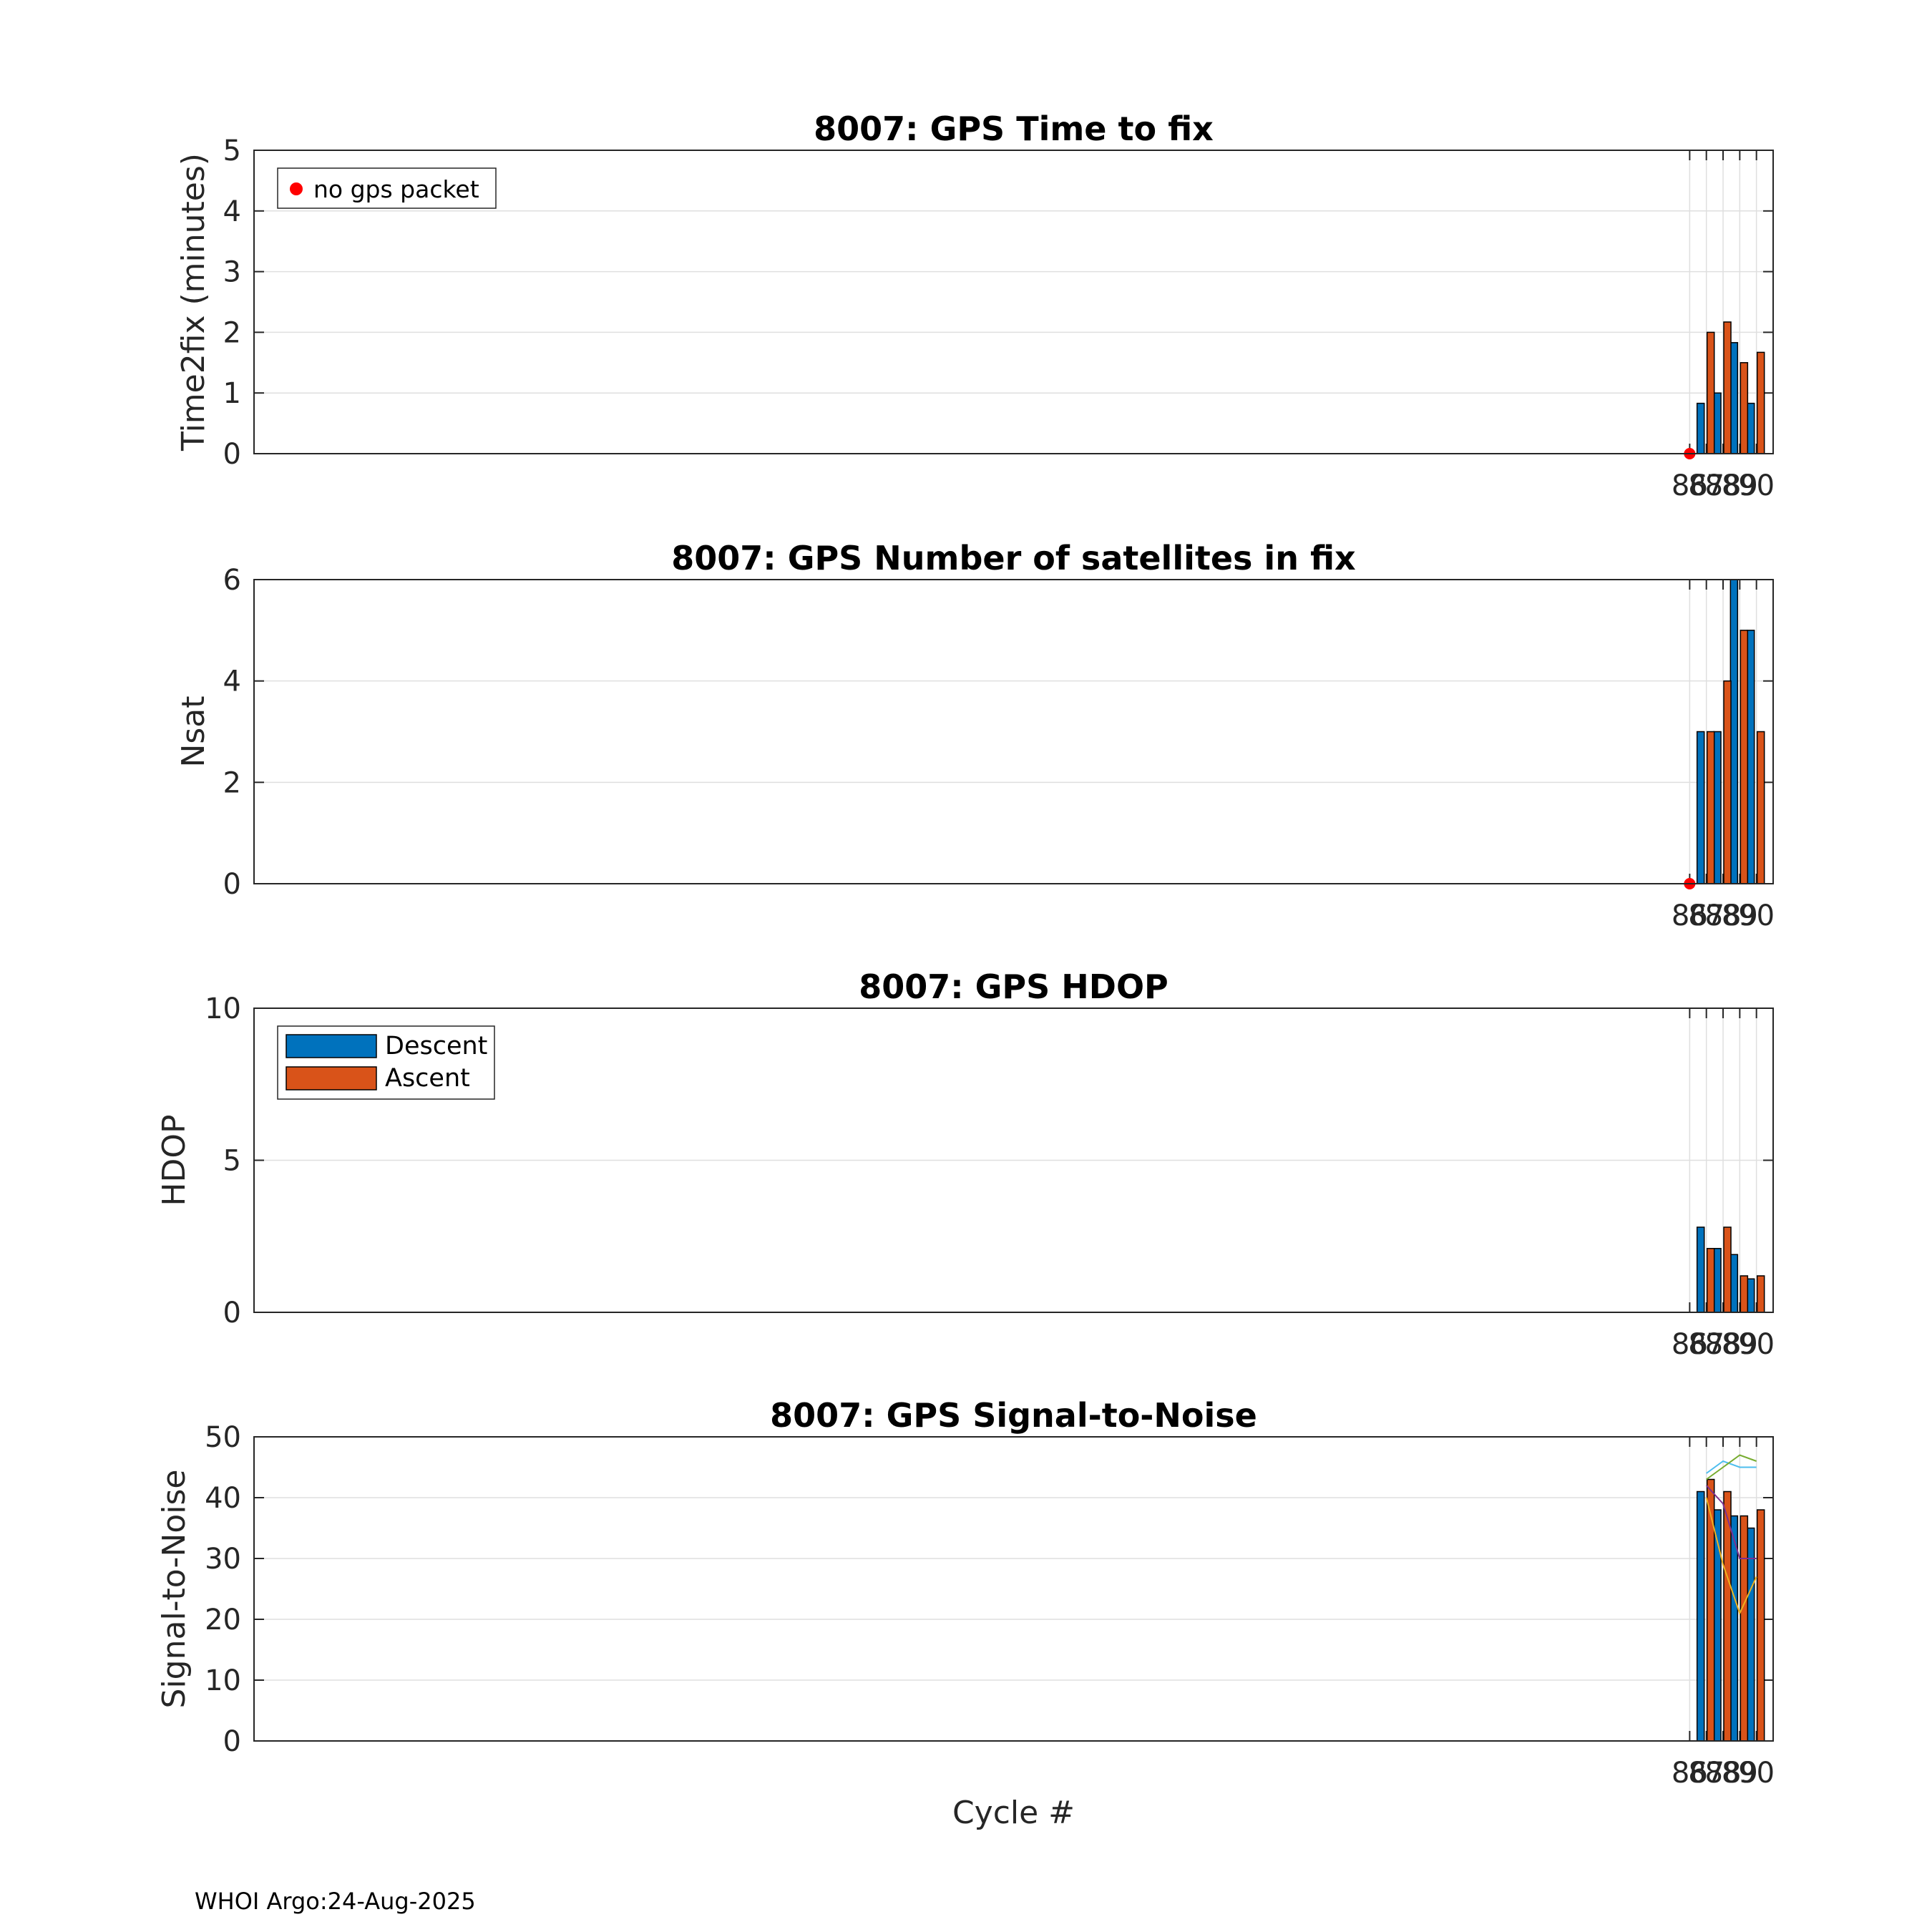  I want to click on legend: Descent Ascent, so click(386, 1062).